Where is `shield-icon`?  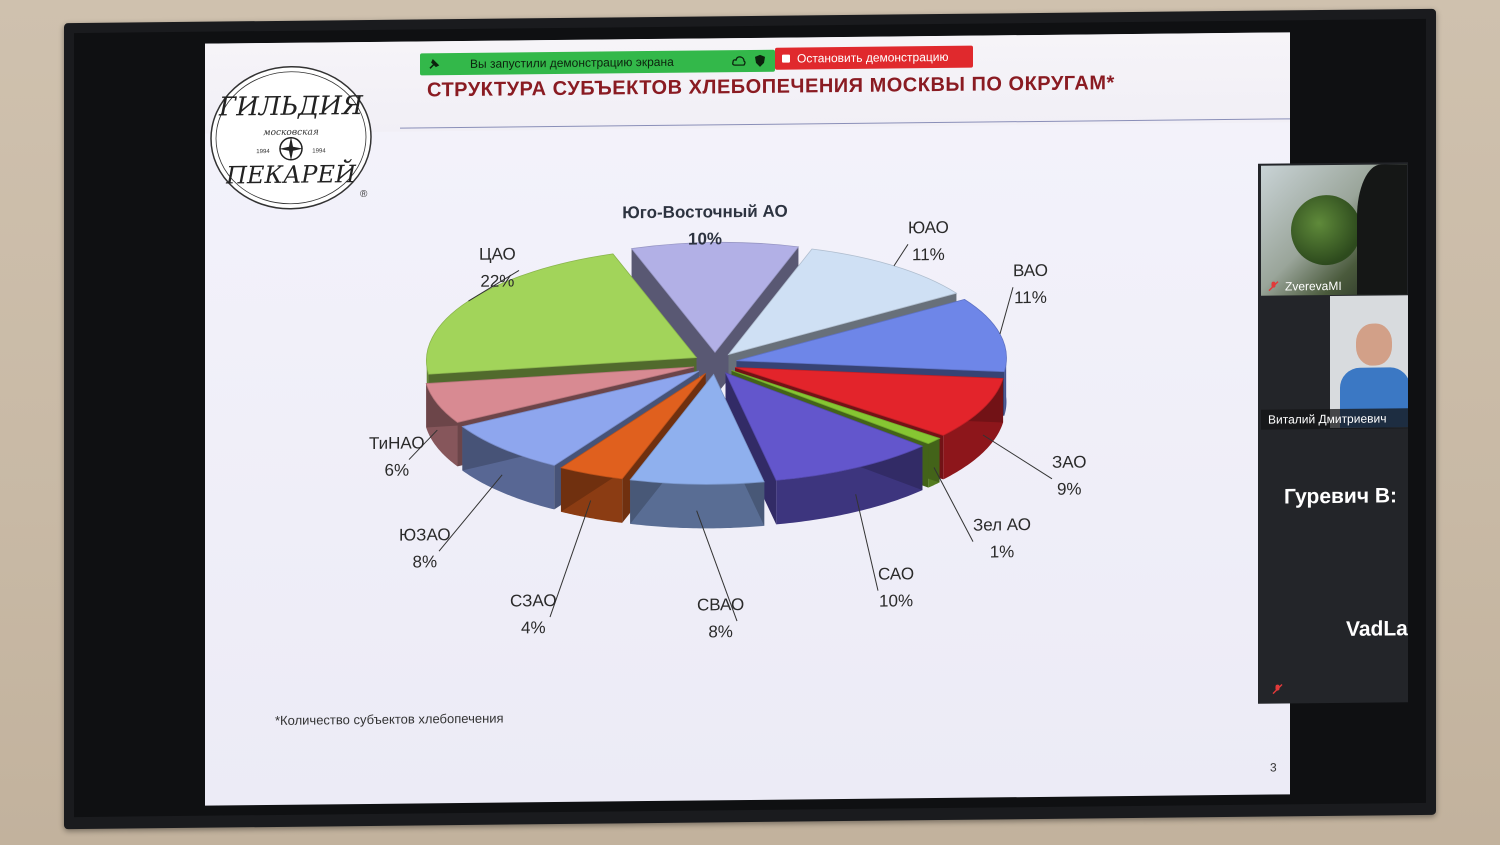
shield-icon is located at coordinates (760, 61).